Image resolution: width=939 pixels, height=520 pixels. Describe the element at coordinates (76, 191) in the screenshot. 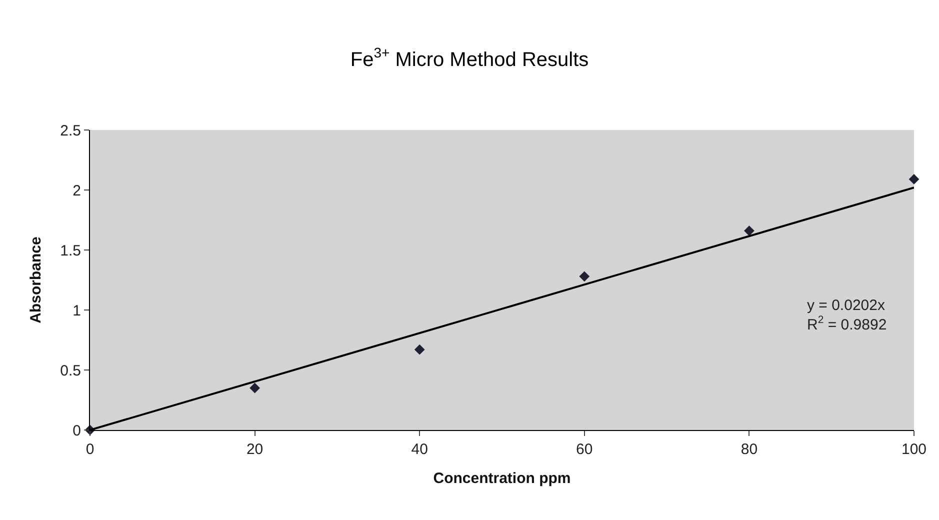

I see `y-tick-label: 2` at that location.